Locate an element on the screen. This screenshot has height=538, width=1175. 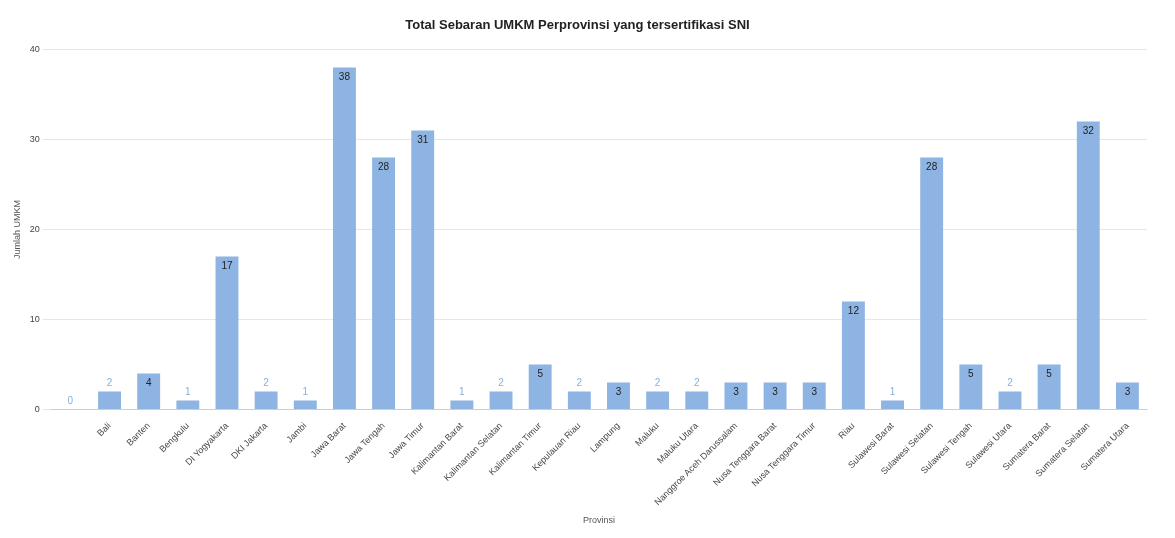
chart-title: Total Sebaran UMKM Perprovinsi yang tersertifikasi SNI is located at coordinates (577, 25).